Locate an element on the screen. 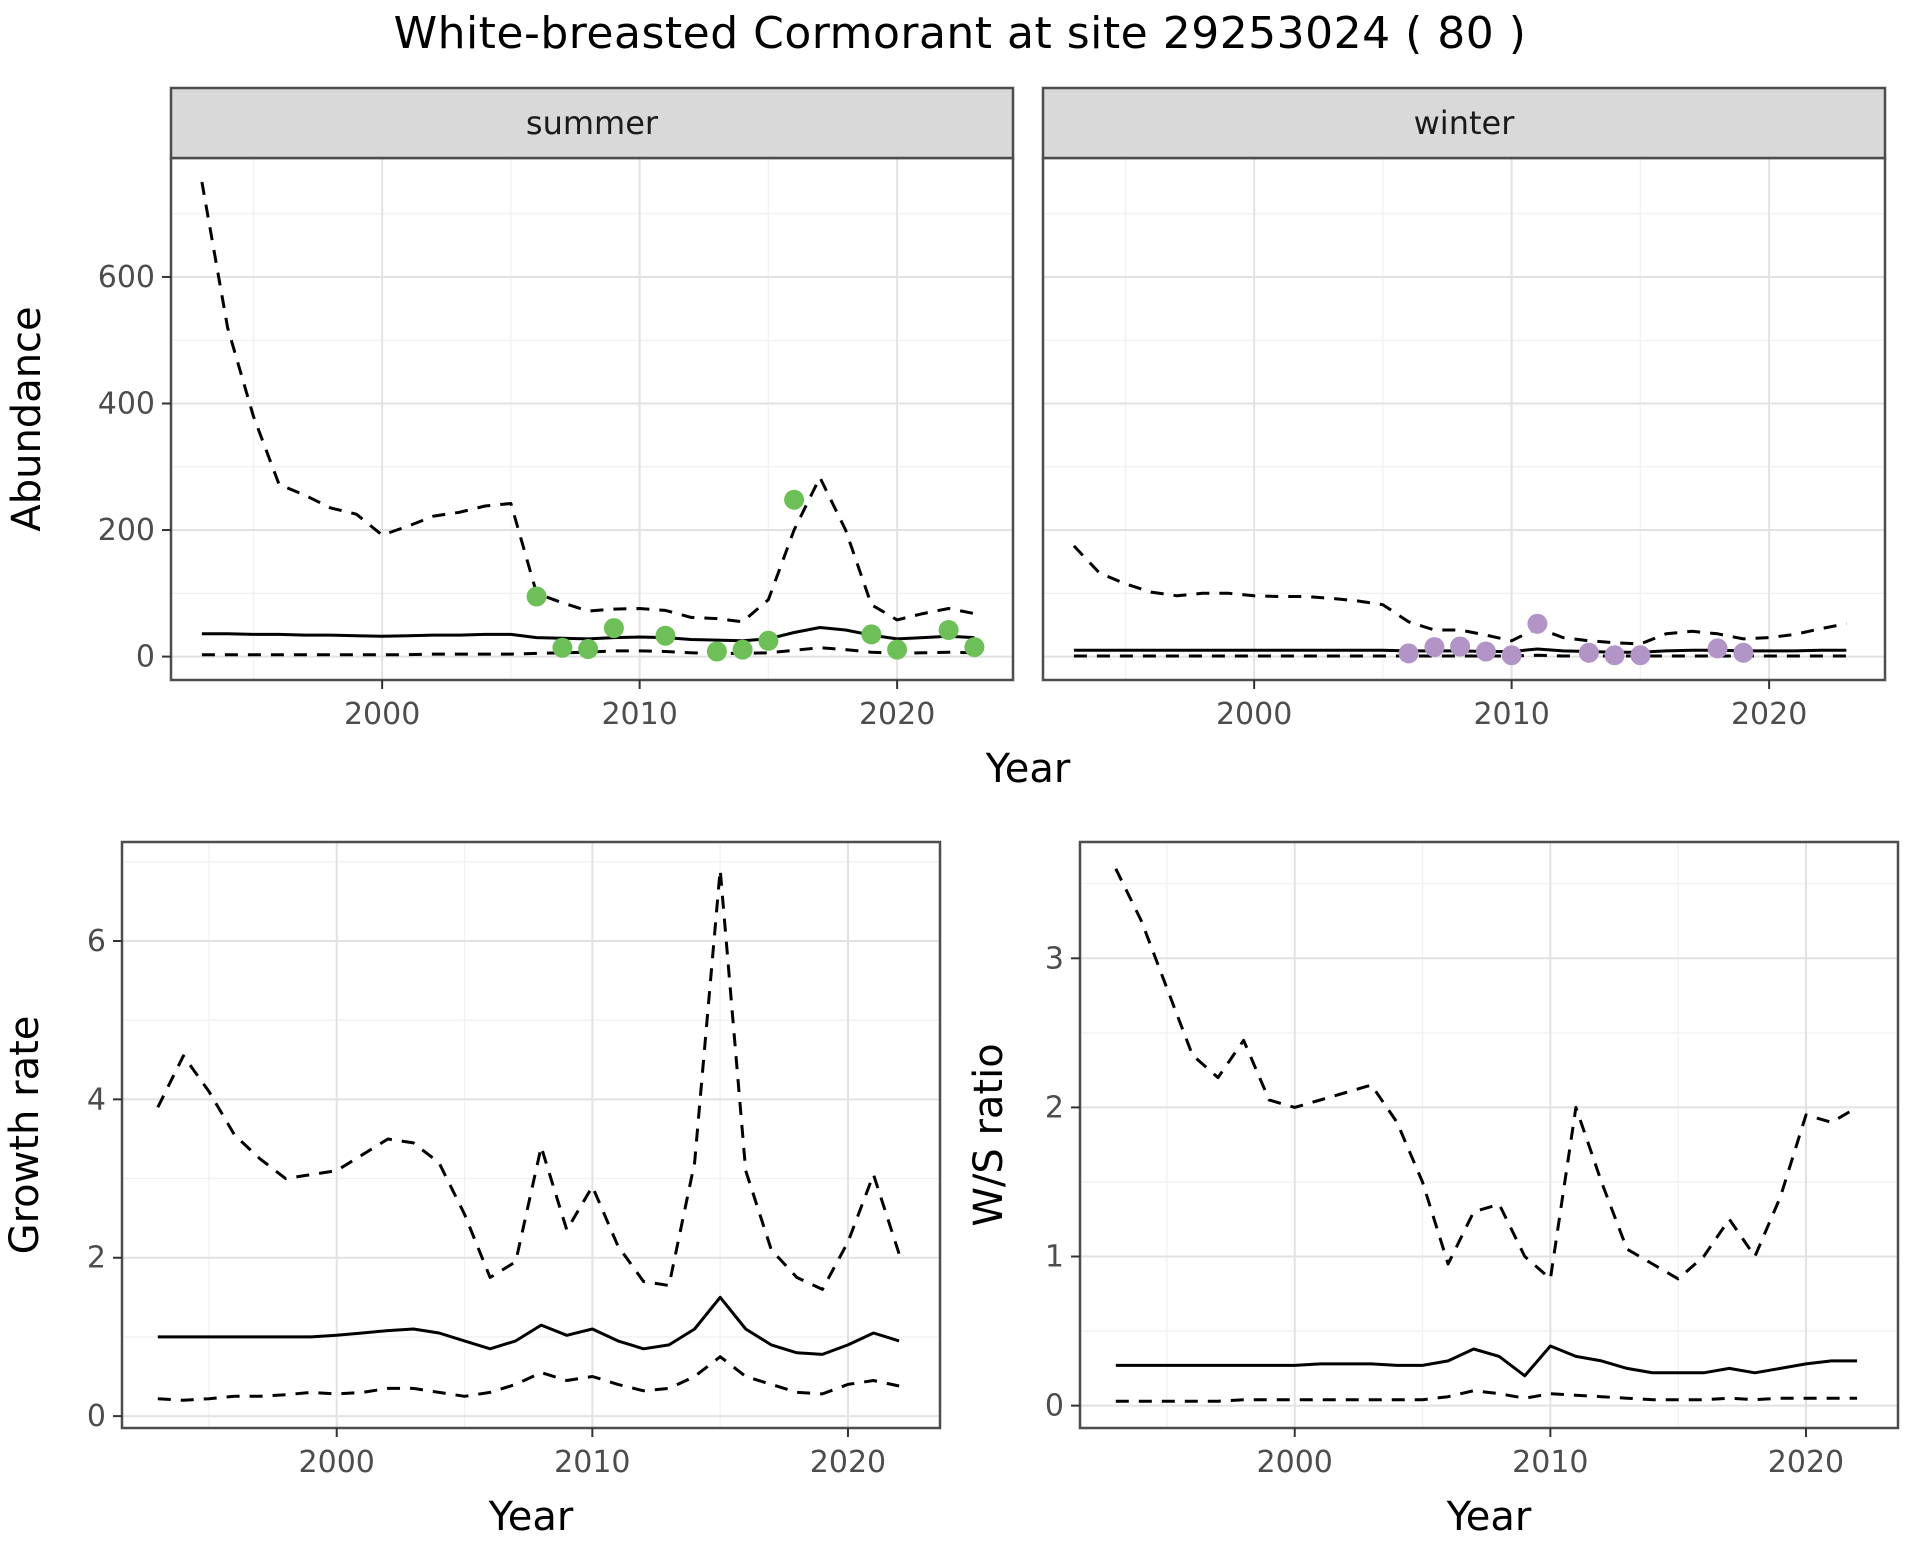  summer-lower-95ci-line is located at coordinates (588, 651).